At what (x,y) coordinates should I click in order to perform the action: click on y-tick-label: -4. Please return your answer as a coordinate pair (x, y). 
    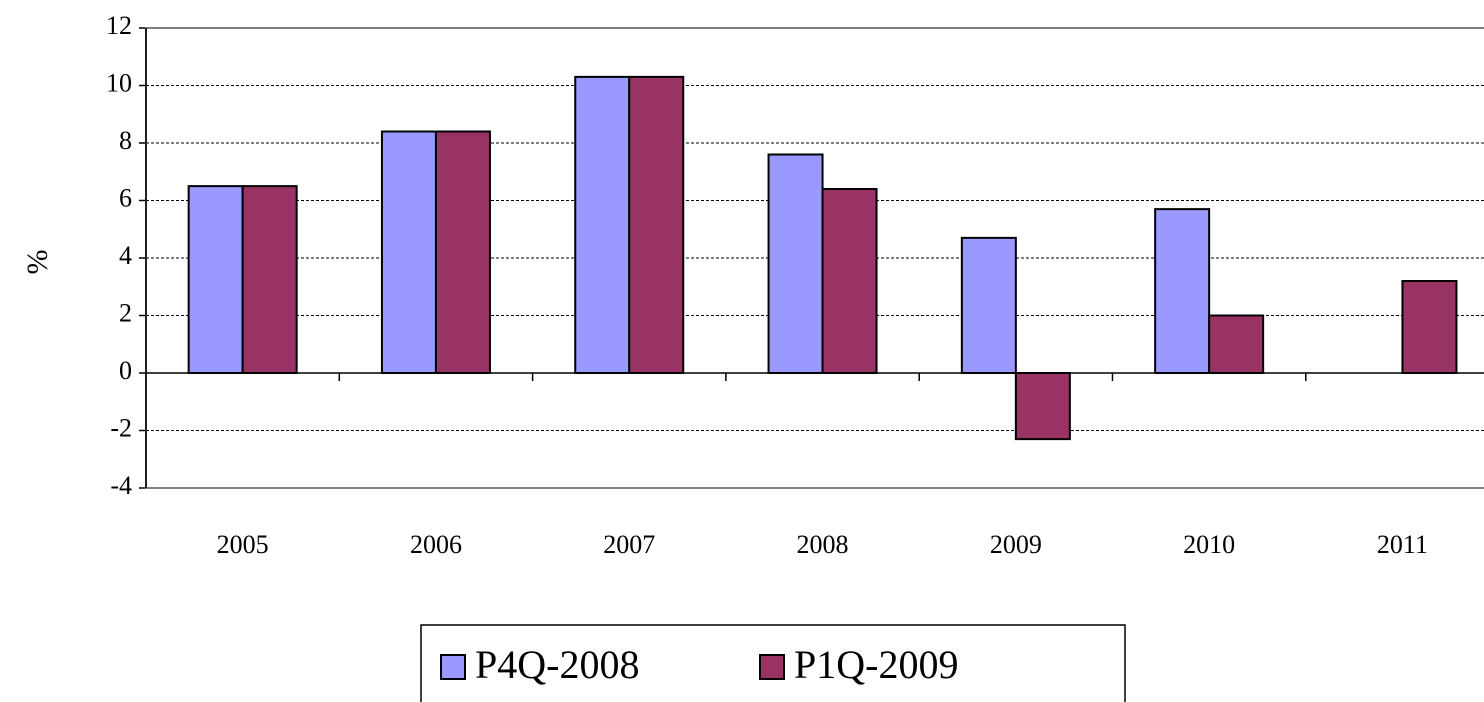
    Looking at the image, I should click on (121, 485).